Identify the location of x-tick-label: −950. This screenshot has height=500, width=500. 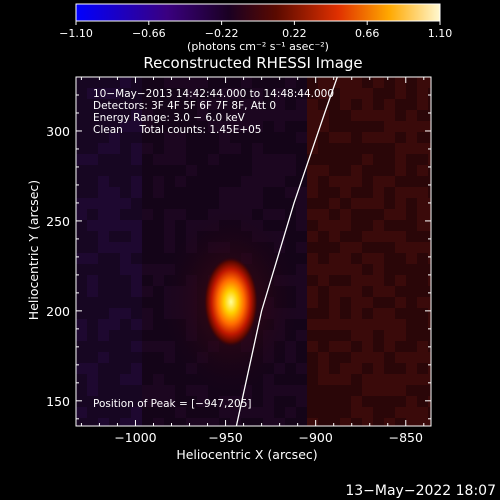
(225, 437).